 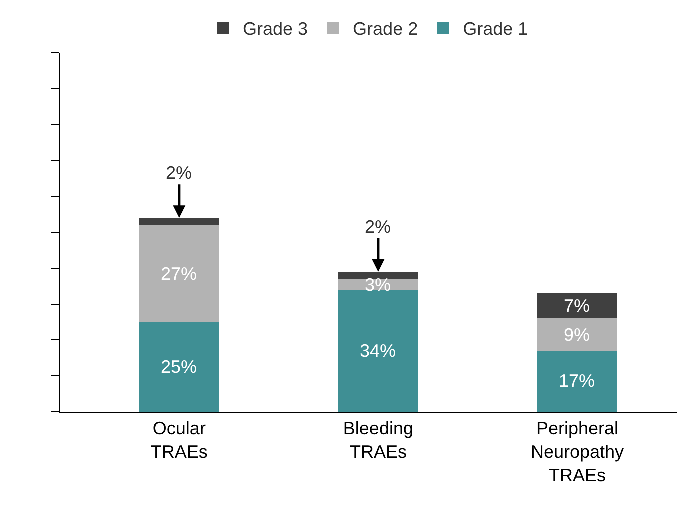 I want to click on legend-label: Grade 3, so click(x=275, y=29).